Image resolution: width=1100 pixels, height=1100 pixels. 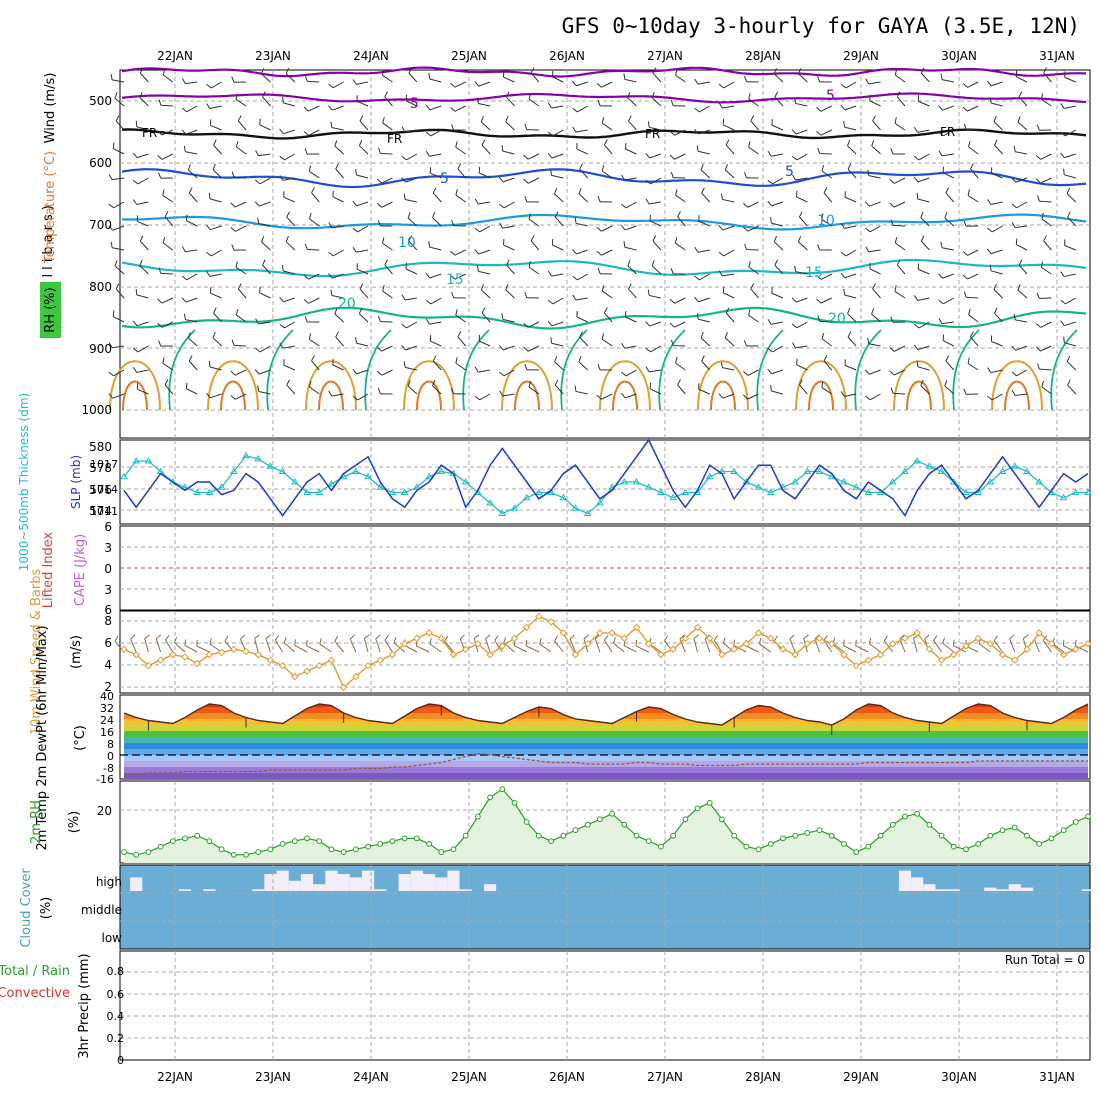 I want to click on temp2m-band, so click(x=606, y=770).